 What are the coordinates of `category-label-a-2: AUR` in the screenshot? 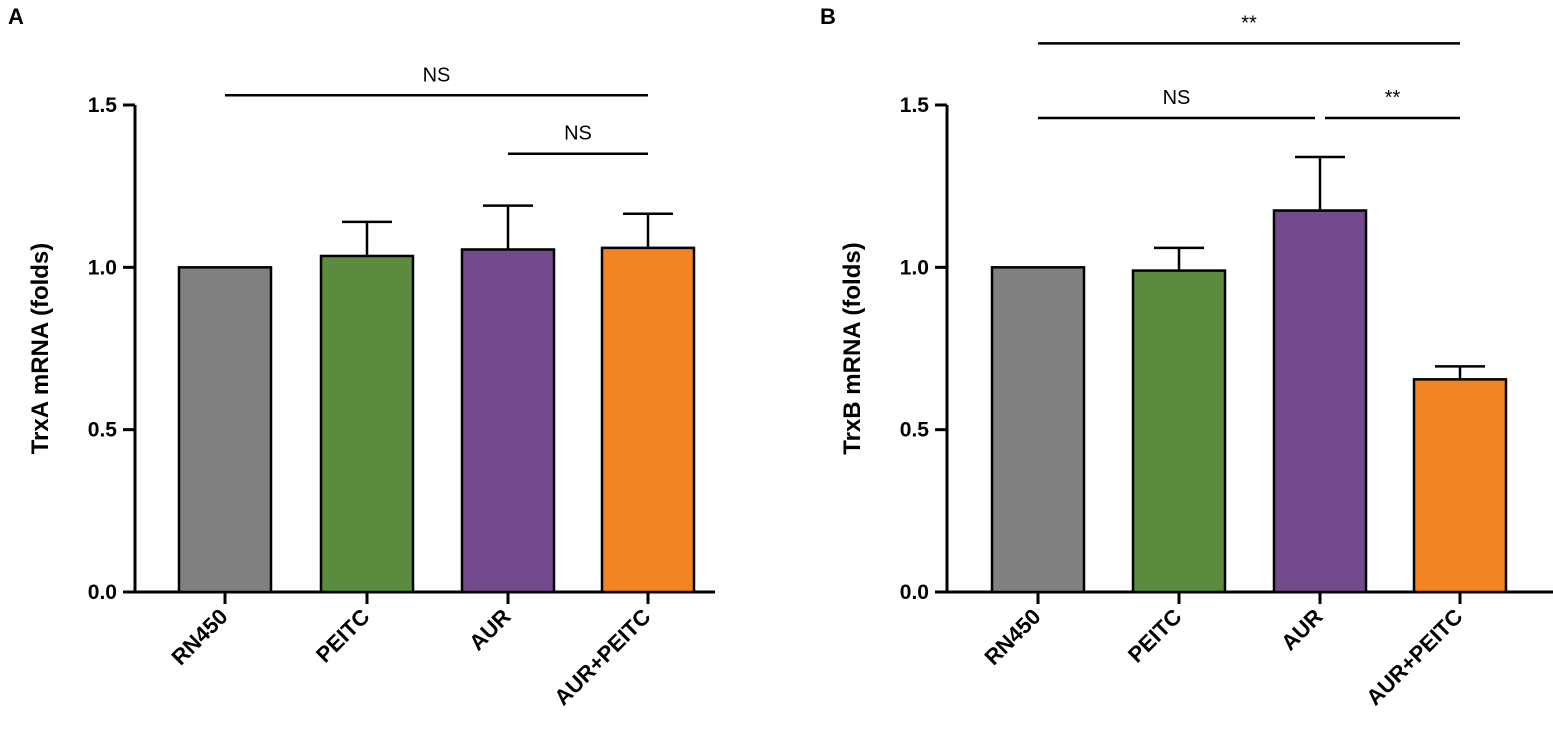 It's located at (489, 629).